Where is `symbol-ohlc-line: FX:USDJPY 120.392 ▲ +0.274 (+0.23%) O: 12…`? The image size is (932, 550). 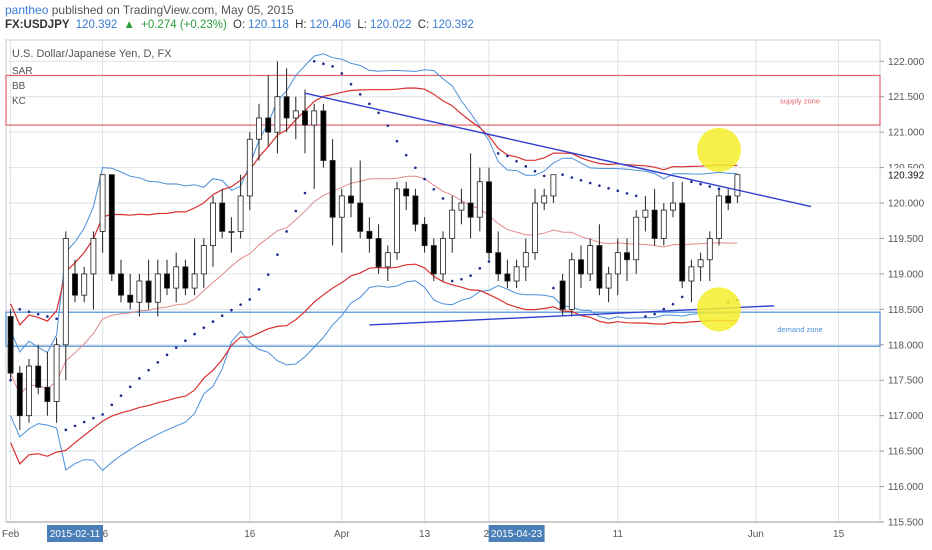
symbol-ohlc-line: FX:USDJPY 120.392 ▲ +0.274 (+0.23%) O: 12… is located at coordinates (241, 25).